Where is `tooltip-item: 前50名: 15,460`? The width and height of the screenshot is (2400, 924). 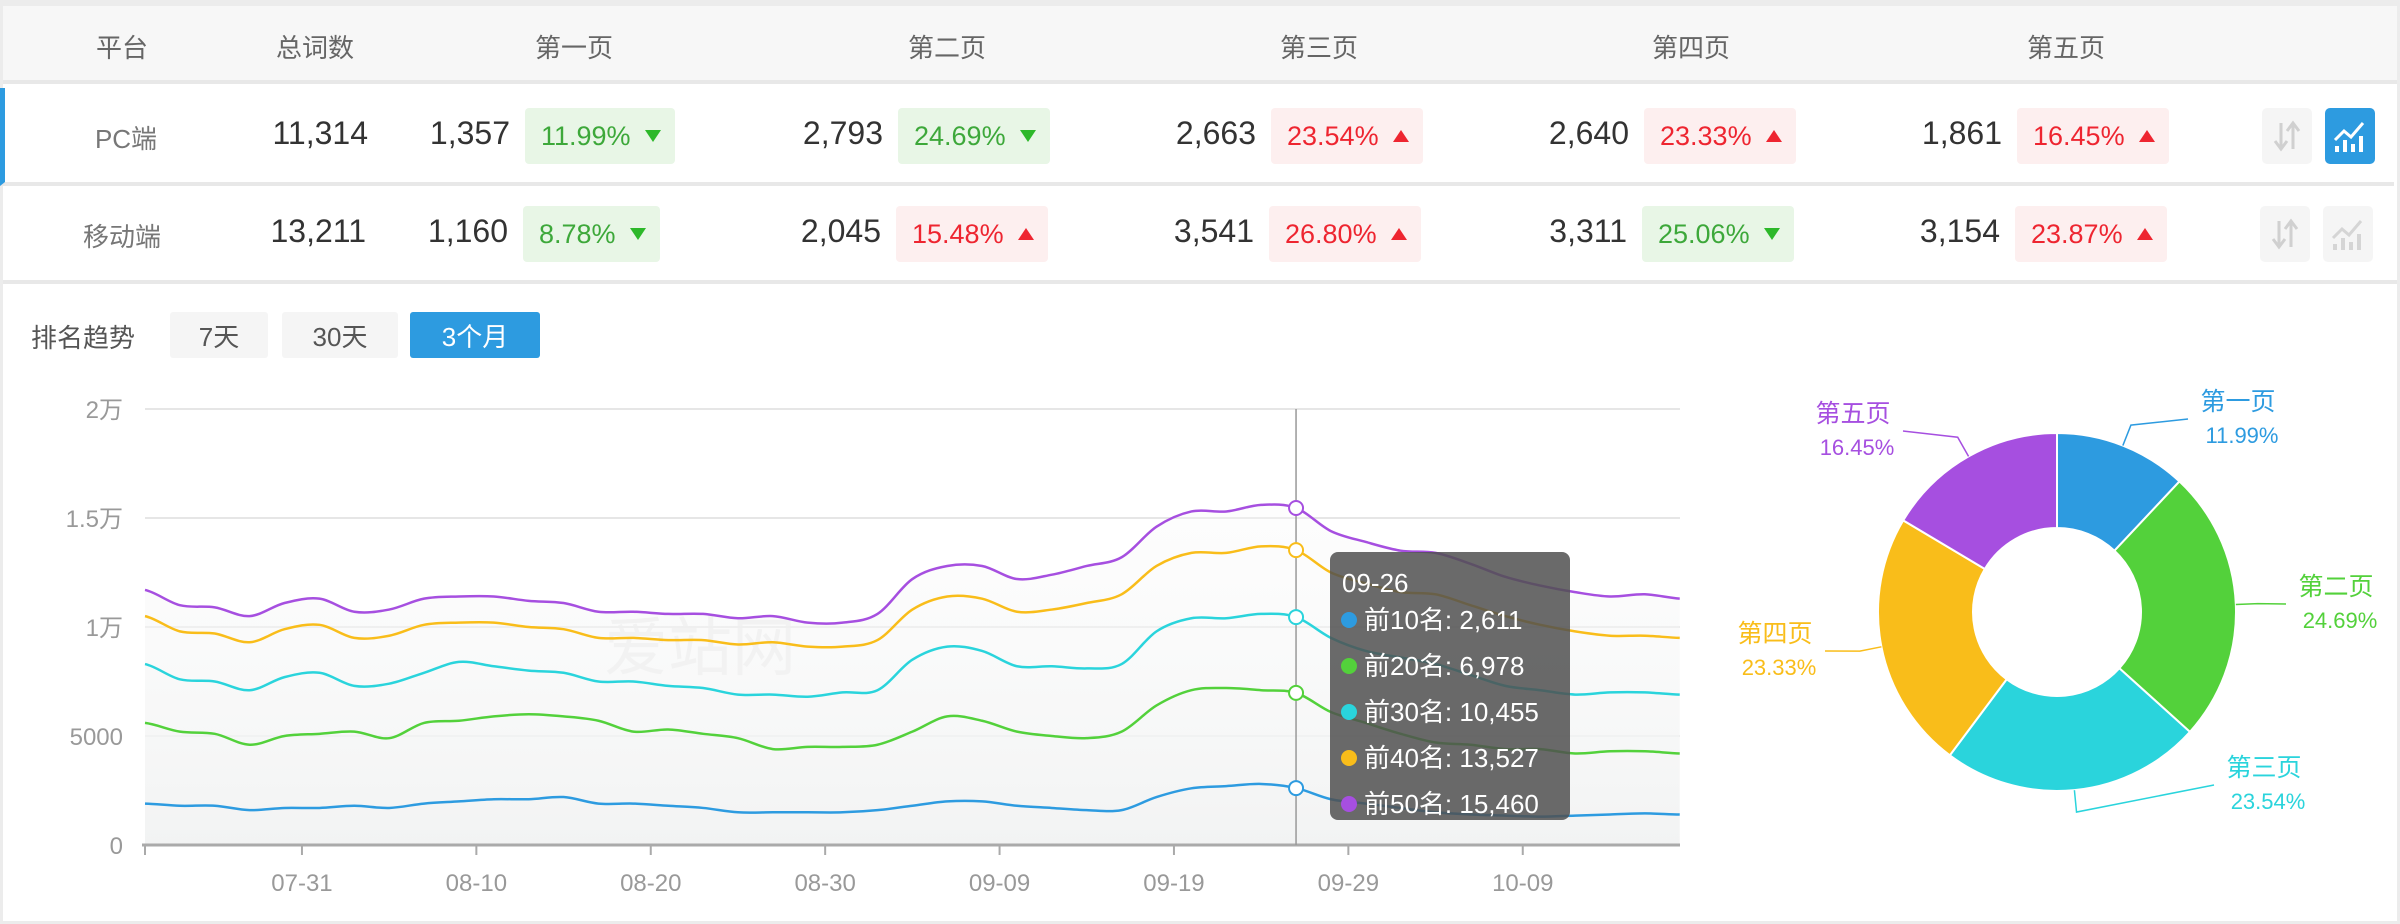
tooltip-item: 前50名: 15,460 is located at coordinates (1451, 804).